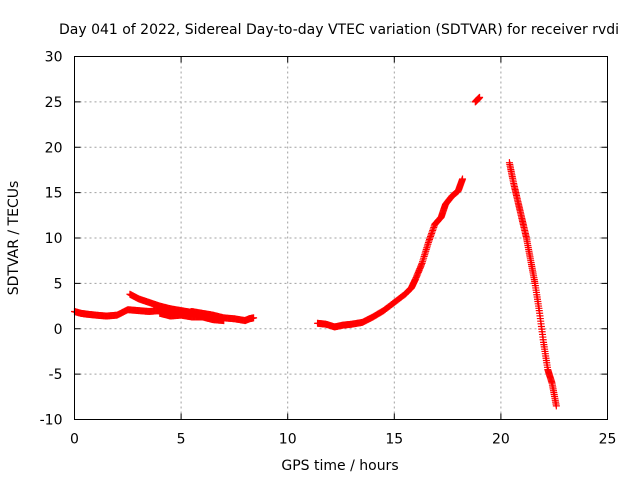 The height and width of the screenshot is (480, 640). I want to click on x-tick-label: 10, so click(288, 440).